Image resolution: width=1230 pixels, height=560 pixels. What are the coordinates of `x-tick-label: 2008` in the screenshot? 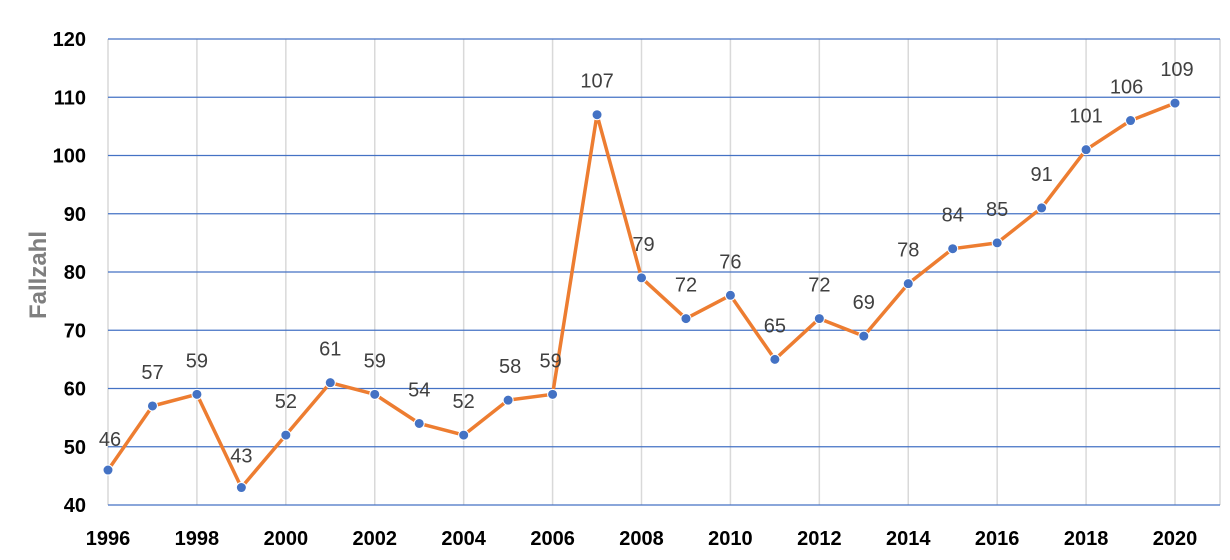 It's located at (641, 539).